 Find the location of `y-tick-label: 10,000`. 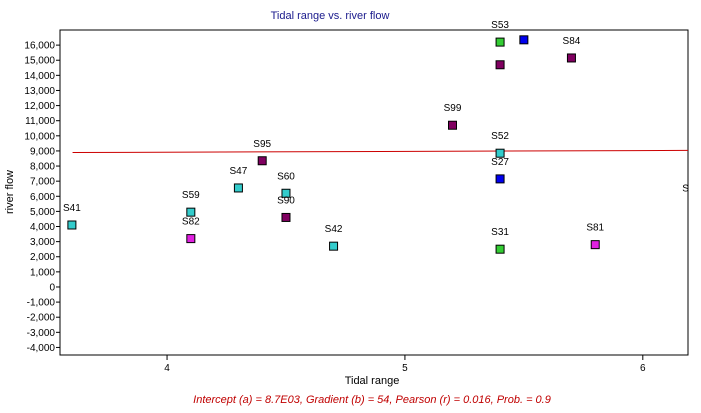

y-tick-label: 10,000 is located at coordinates (39, 136).